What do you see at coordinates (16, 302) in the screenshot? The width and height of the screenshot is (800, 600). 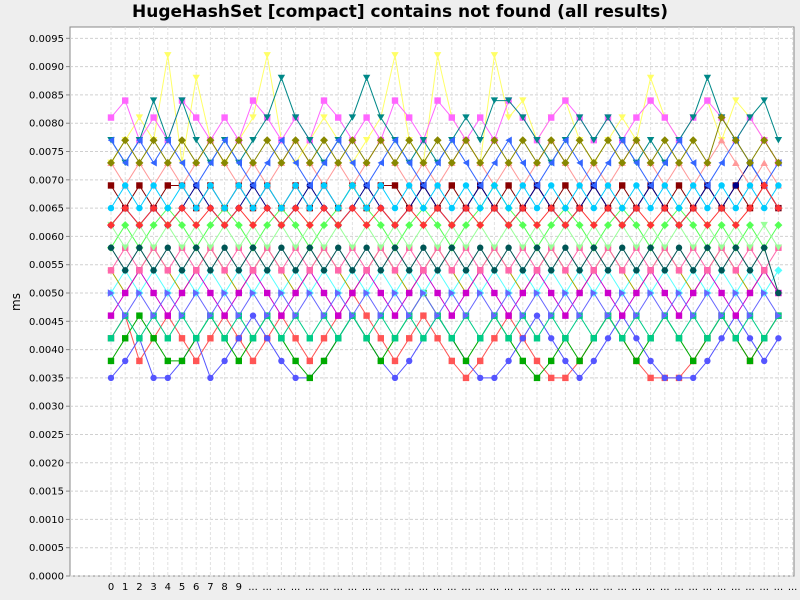 I see `y-axis-title: ms` at bounding box center [16, 302].